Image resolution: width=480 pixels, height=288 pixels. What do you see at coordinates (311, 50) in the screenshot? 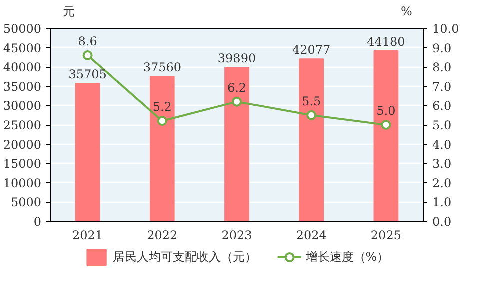
I see `data-label: 42077` at bounding box center [311, 50].